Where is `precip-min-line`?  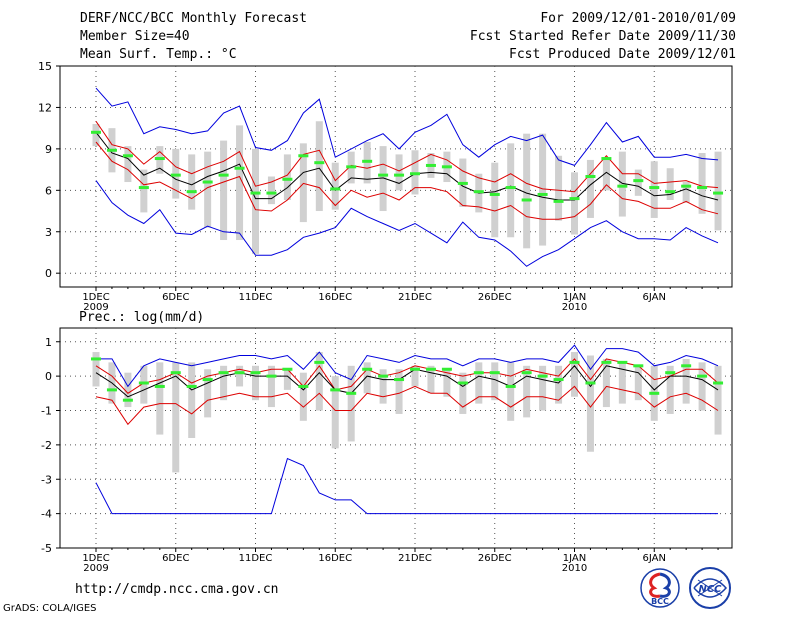
precip-min-line is located at coordinates (406, 486).